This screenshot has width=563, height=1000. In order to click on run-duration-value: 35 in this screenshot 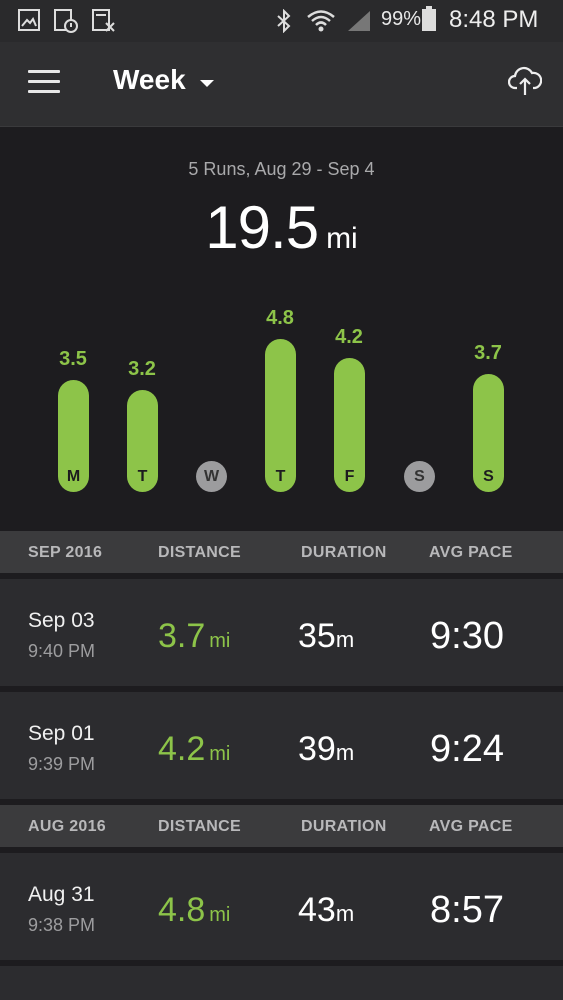, I will do `click(317, 636)`.